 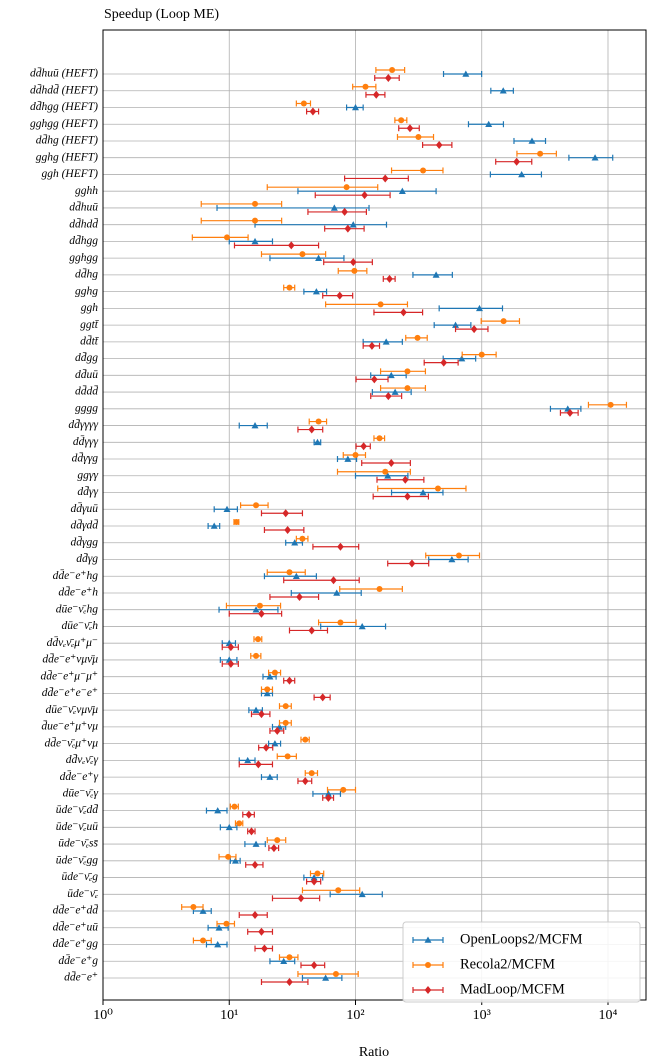 What do you see at coordinates (428, 965) in the screenshot?
I see `legend-marker` at bounding box center [428, 965].